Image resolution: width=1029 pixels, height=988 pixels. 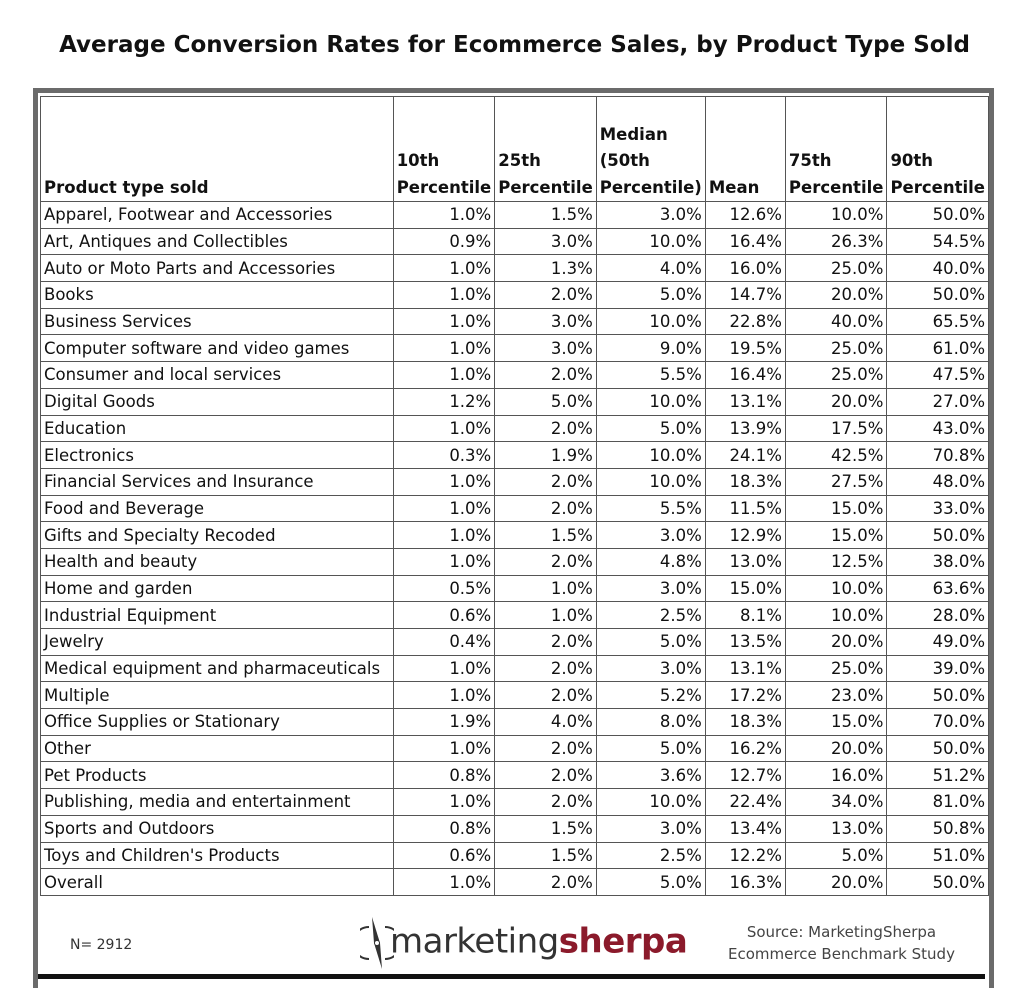 I want to click on value-cell: 3.6%, so click(x=650, y=775).